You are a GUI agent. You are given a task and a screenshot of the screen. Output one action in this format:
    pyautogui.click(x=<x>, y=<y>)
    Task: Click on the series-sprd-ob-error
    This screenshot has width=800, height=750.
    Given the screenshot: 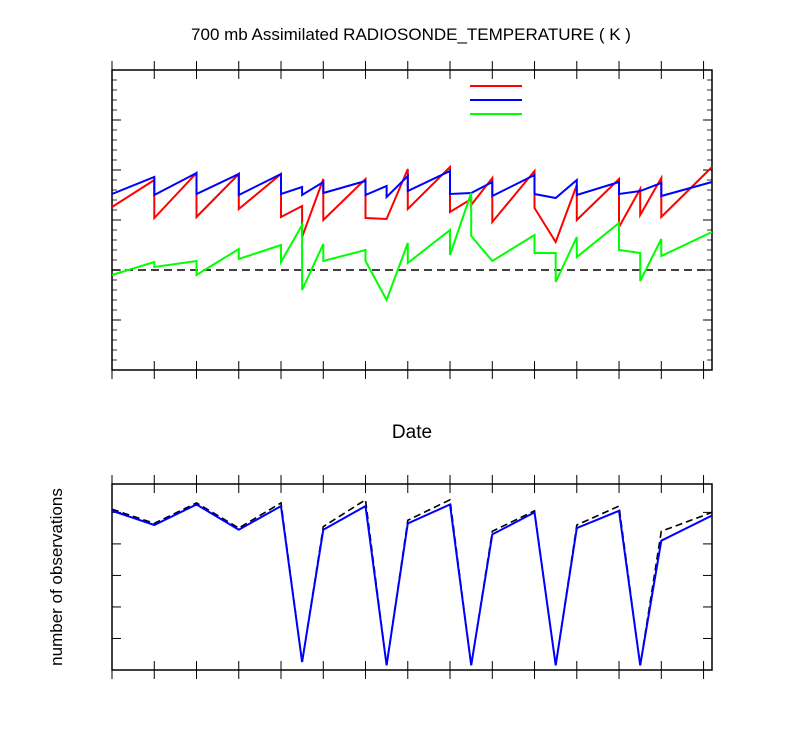 What is the action you would take?
    pyautogui.click(x=412, y=184)
    